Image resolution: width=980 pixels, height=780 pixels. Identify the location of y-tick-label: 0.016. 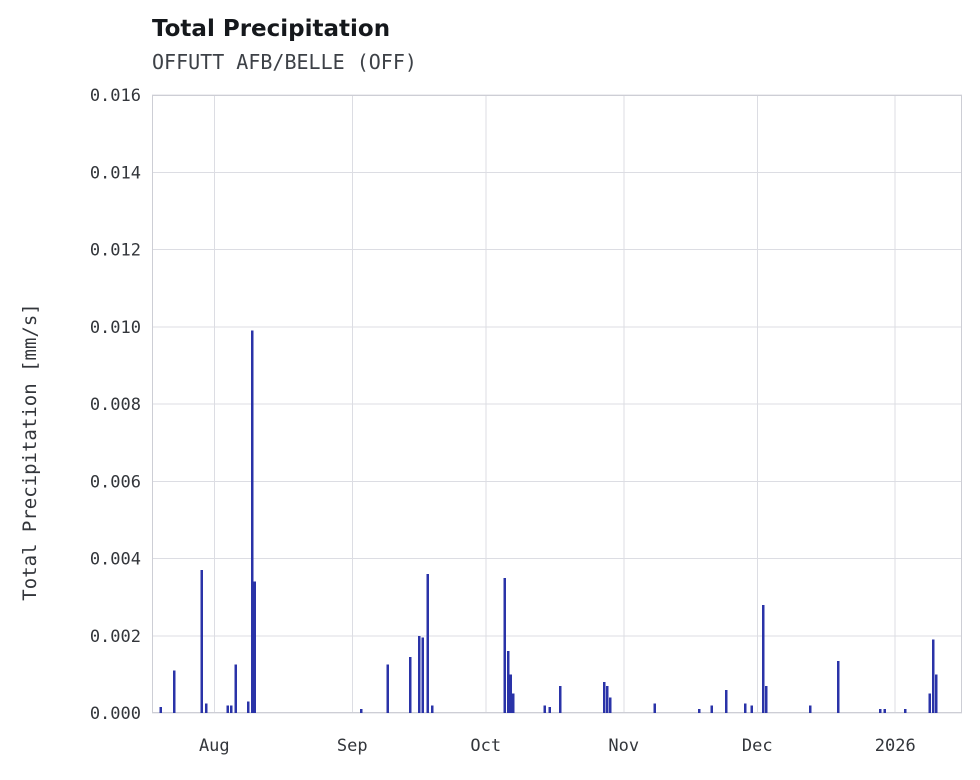
(115, 96).